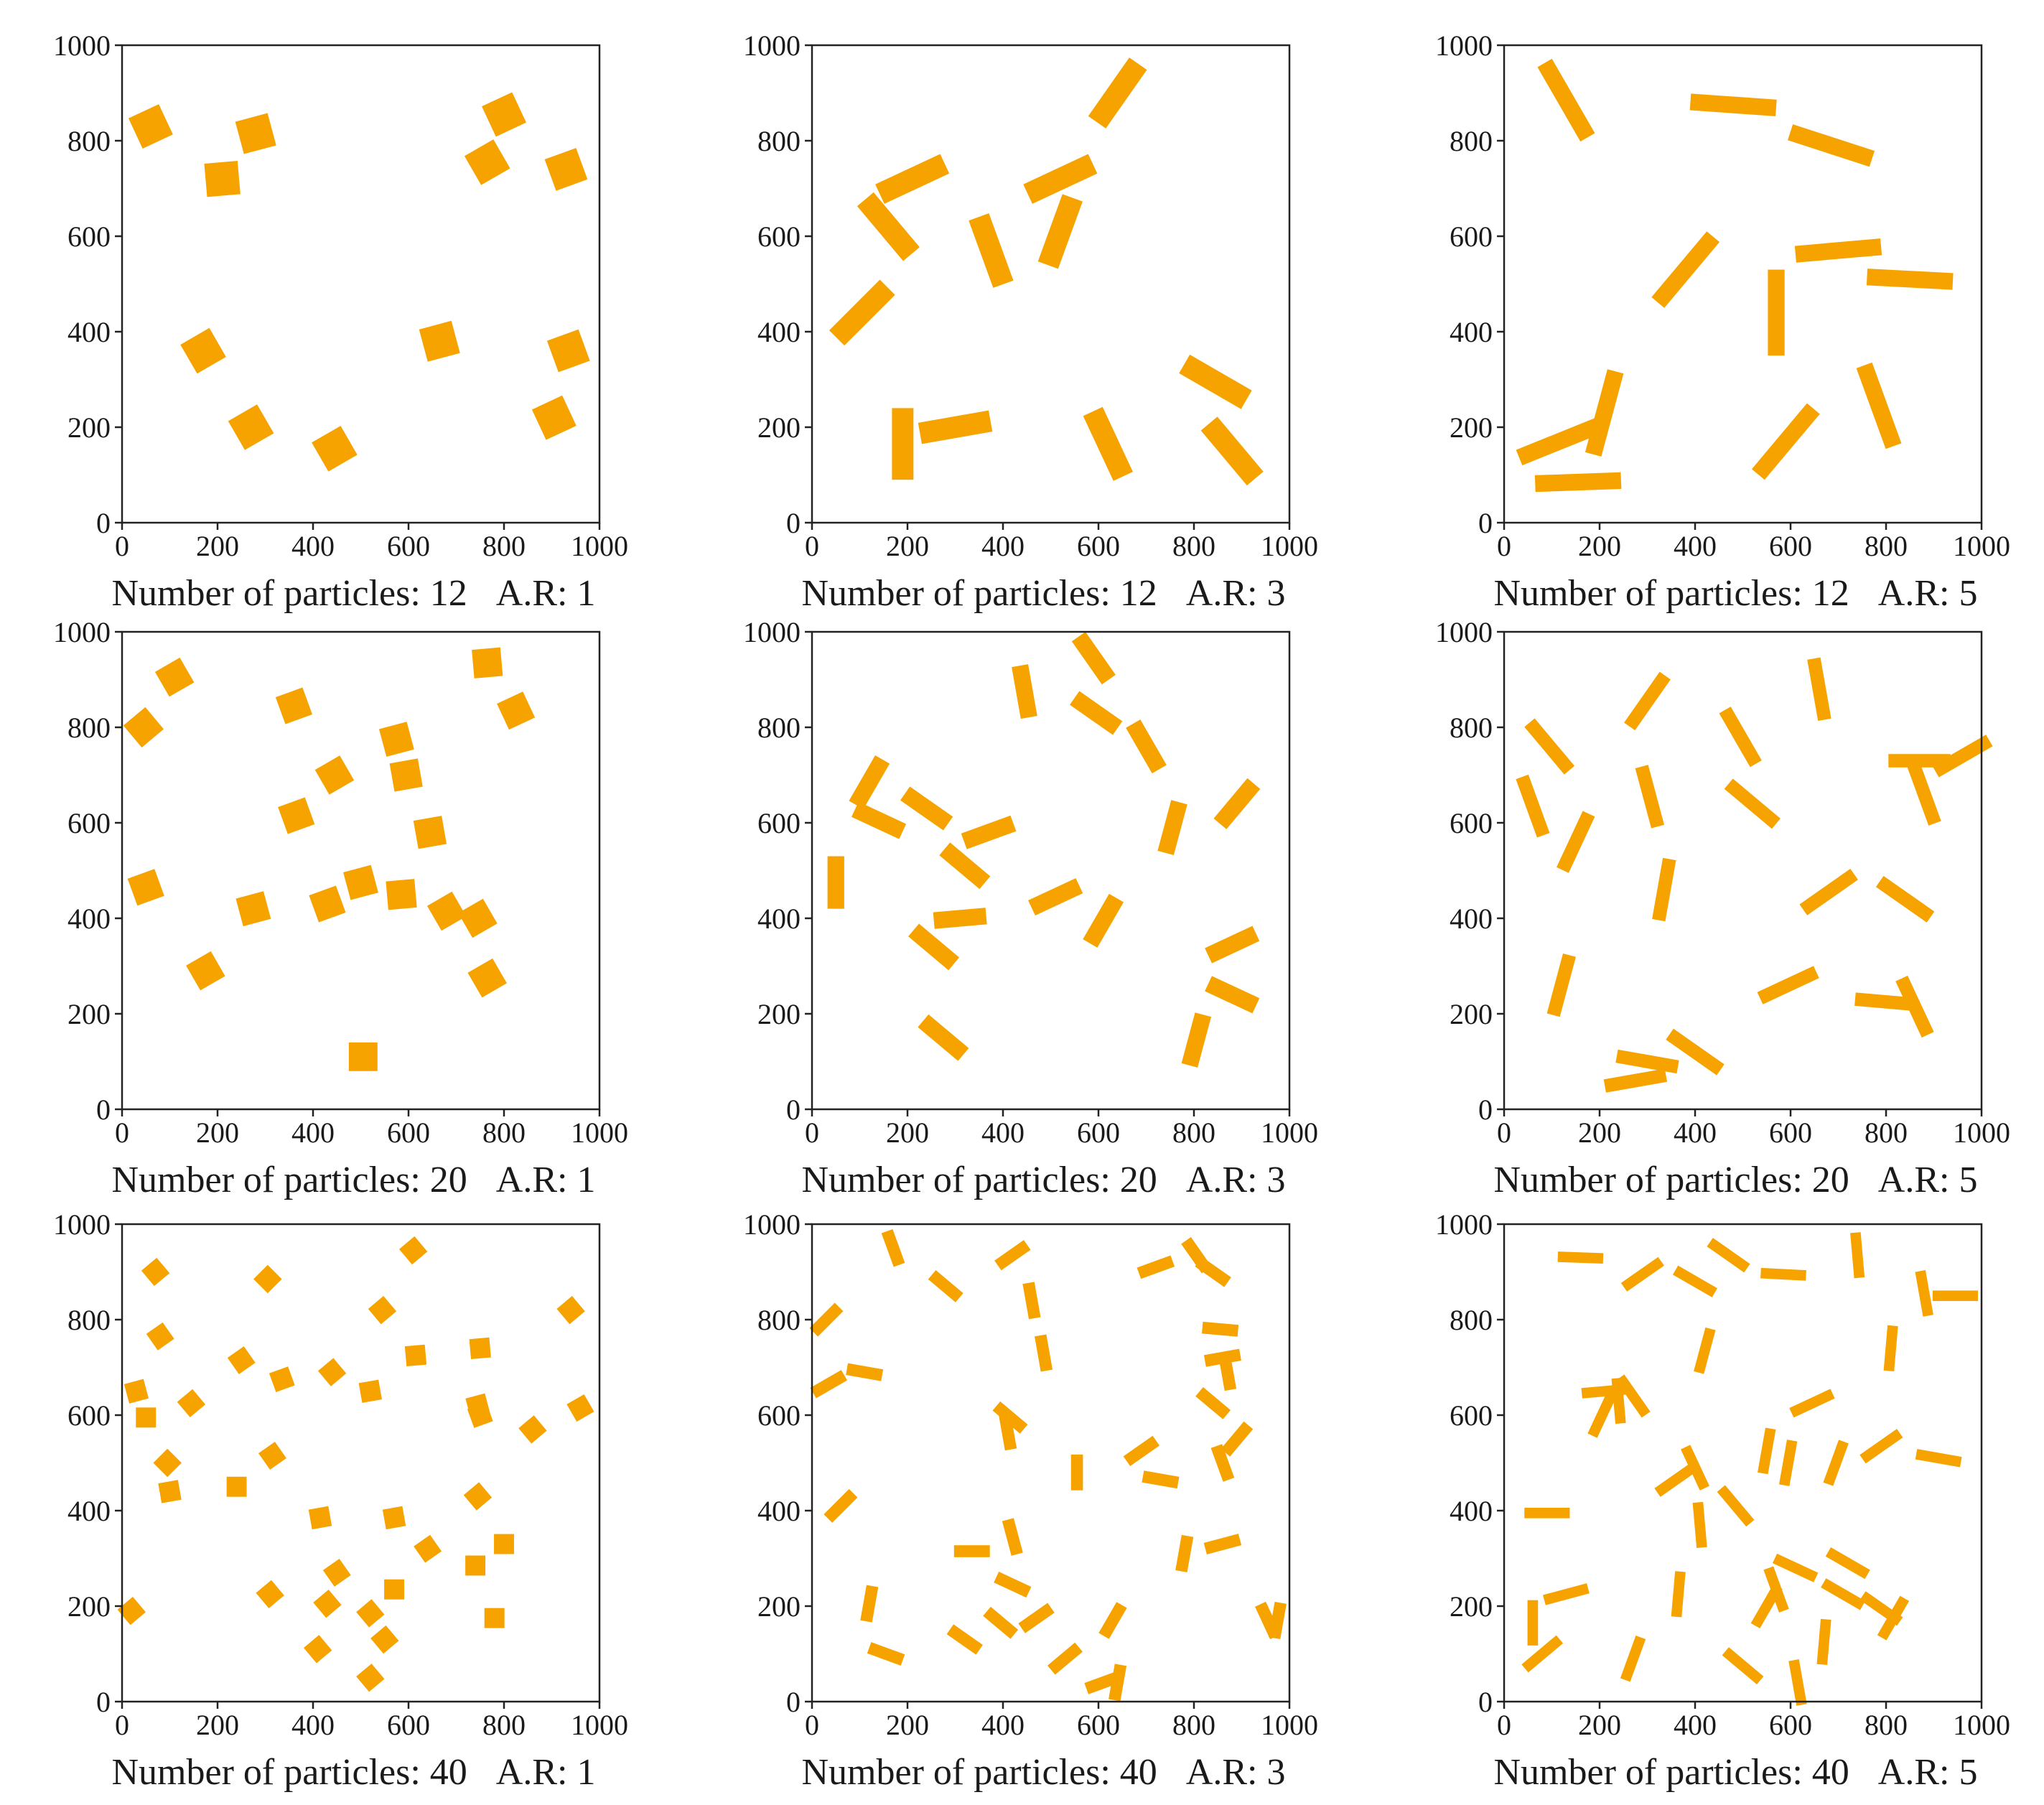 Image resolution: width=2044 pixels, height=1805 pixels. What do you see at coordinates (546, 1180) in the screenshot?
I see `caption-aspect-ratio: A.R: 1` at bounding box center [546, 1180].